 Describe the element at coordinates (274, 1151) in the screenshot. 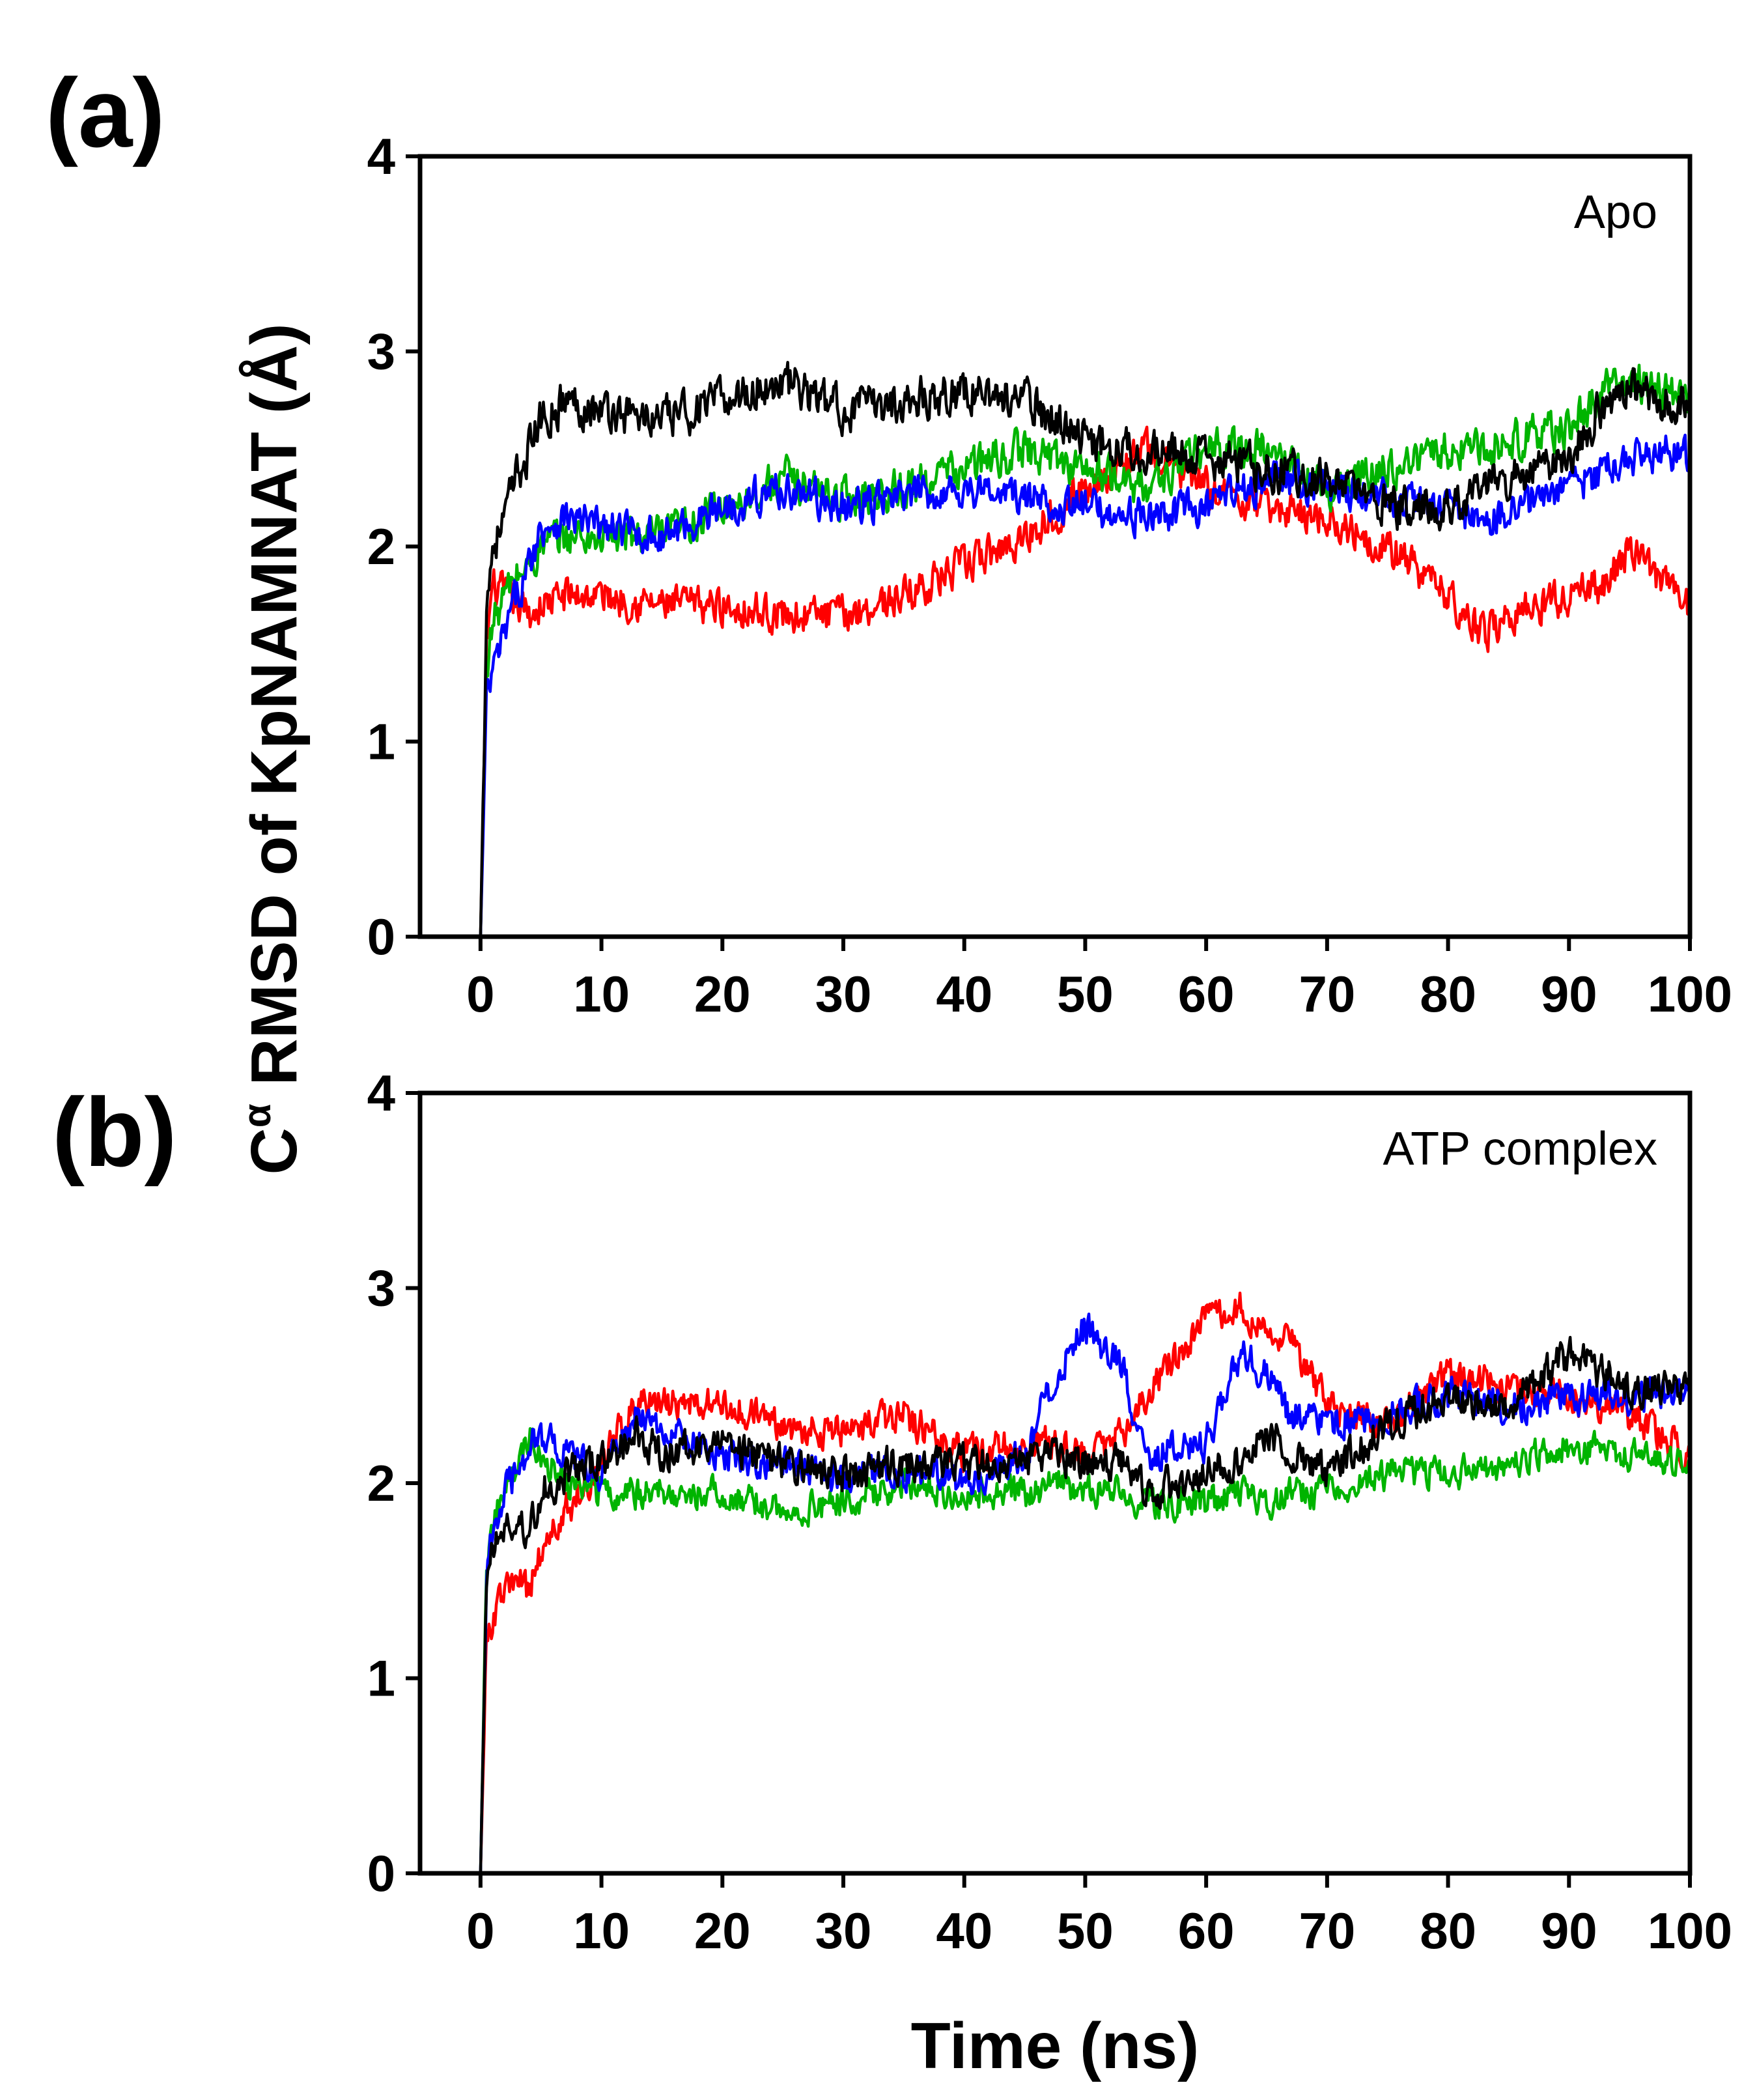

I see `y-axis-title-base: C` at that location.